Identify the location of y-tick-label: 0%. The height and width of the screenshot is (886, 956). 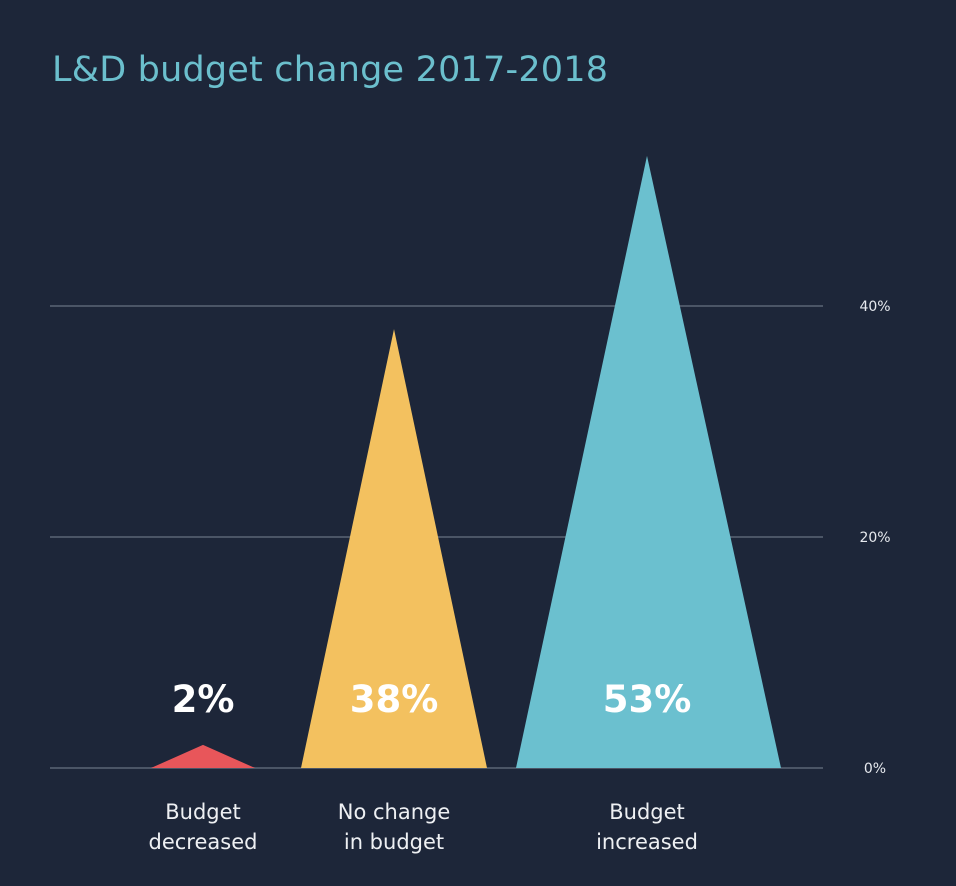
(875, 769).